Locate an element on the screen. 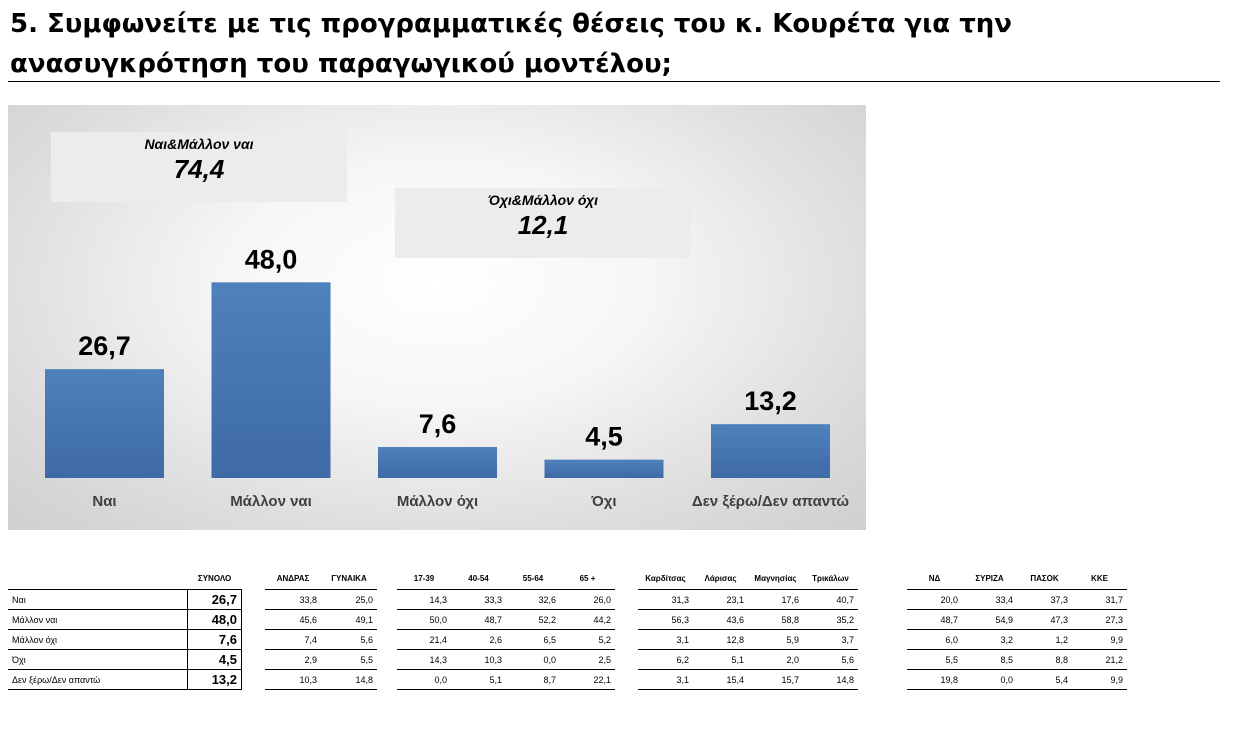 The width and height of the screenshot is (1239, 751). data-cell: 20,0 is located at coordinates (934, 599).